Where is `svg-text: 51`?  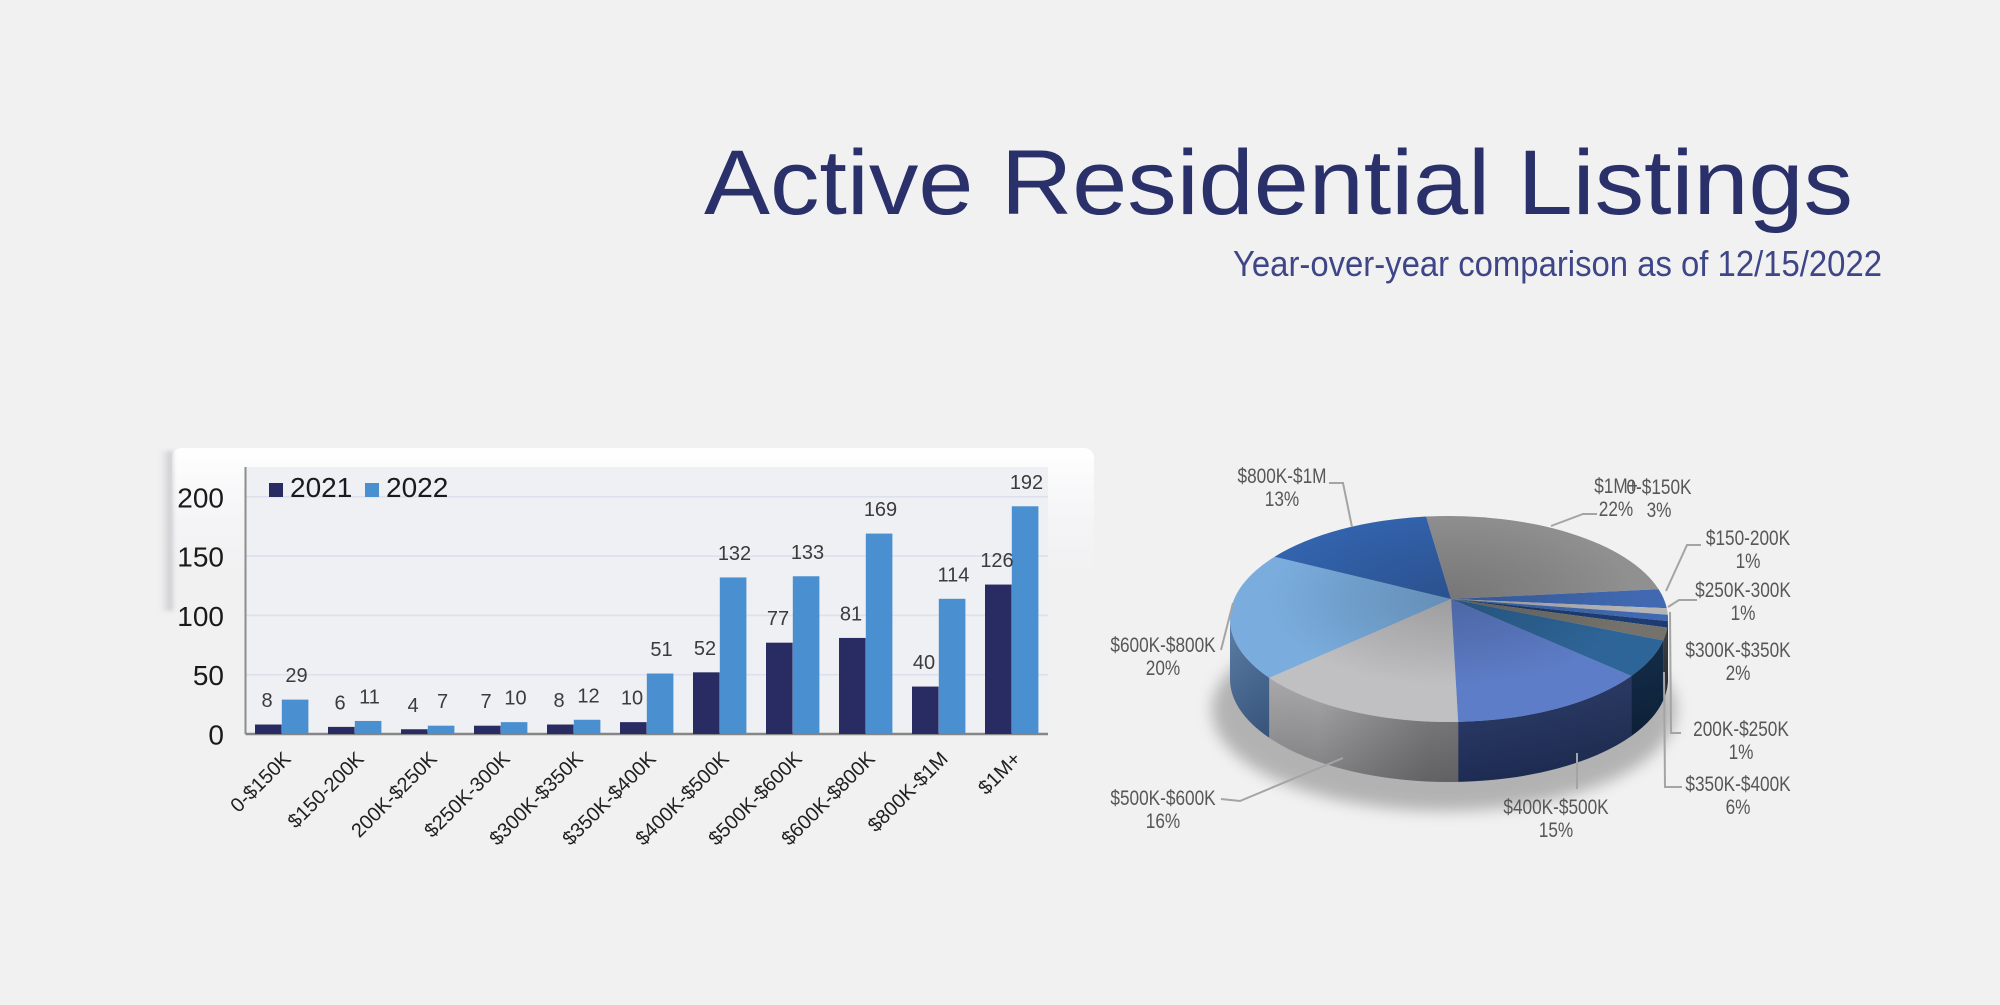 svg-text: 51 is located at coordinates (661, 650).